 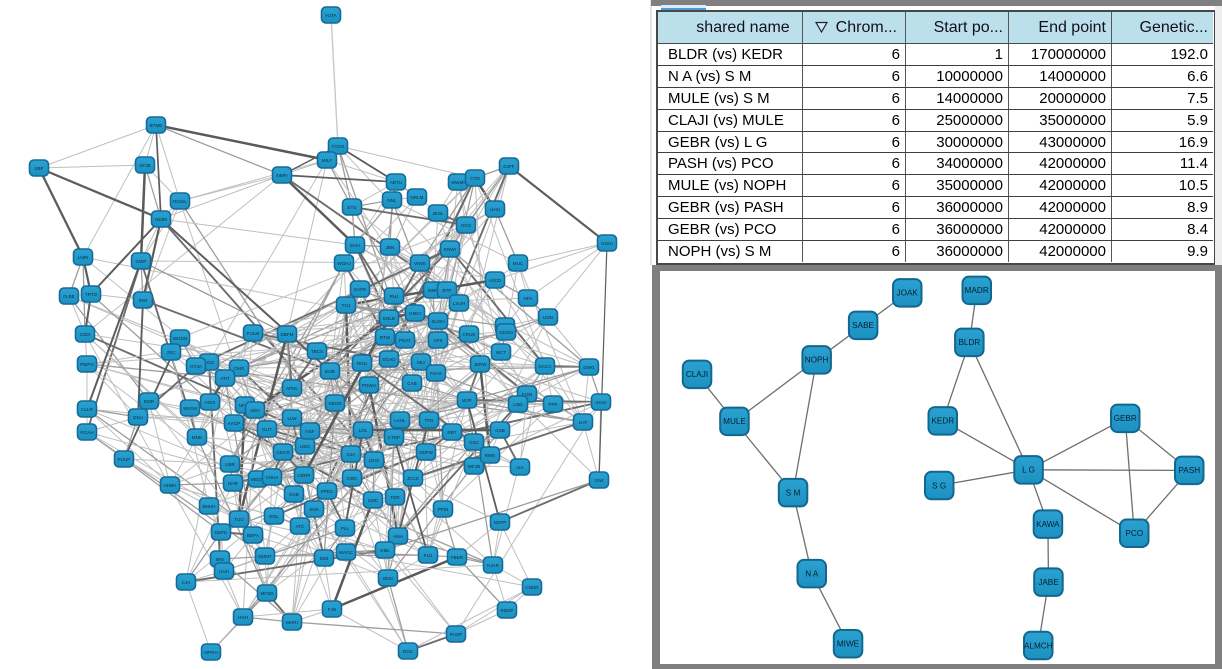 I want to click on svg-text: HJAR, so click(x=493, y=565).